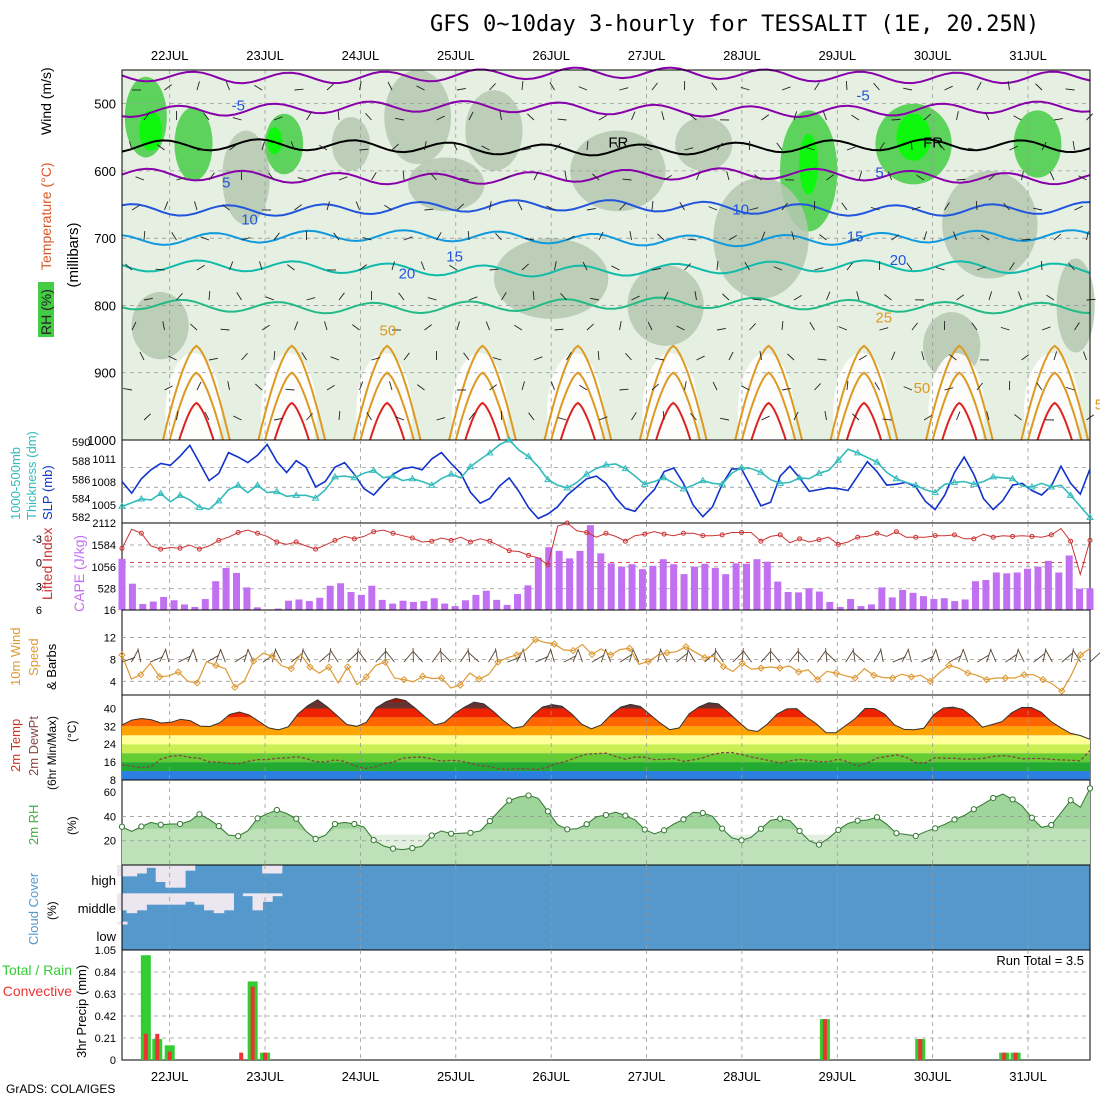 This screenshot has width=1100, height=1100. I want to click on date-tick-label: 27JUL, so click(647, 1076).